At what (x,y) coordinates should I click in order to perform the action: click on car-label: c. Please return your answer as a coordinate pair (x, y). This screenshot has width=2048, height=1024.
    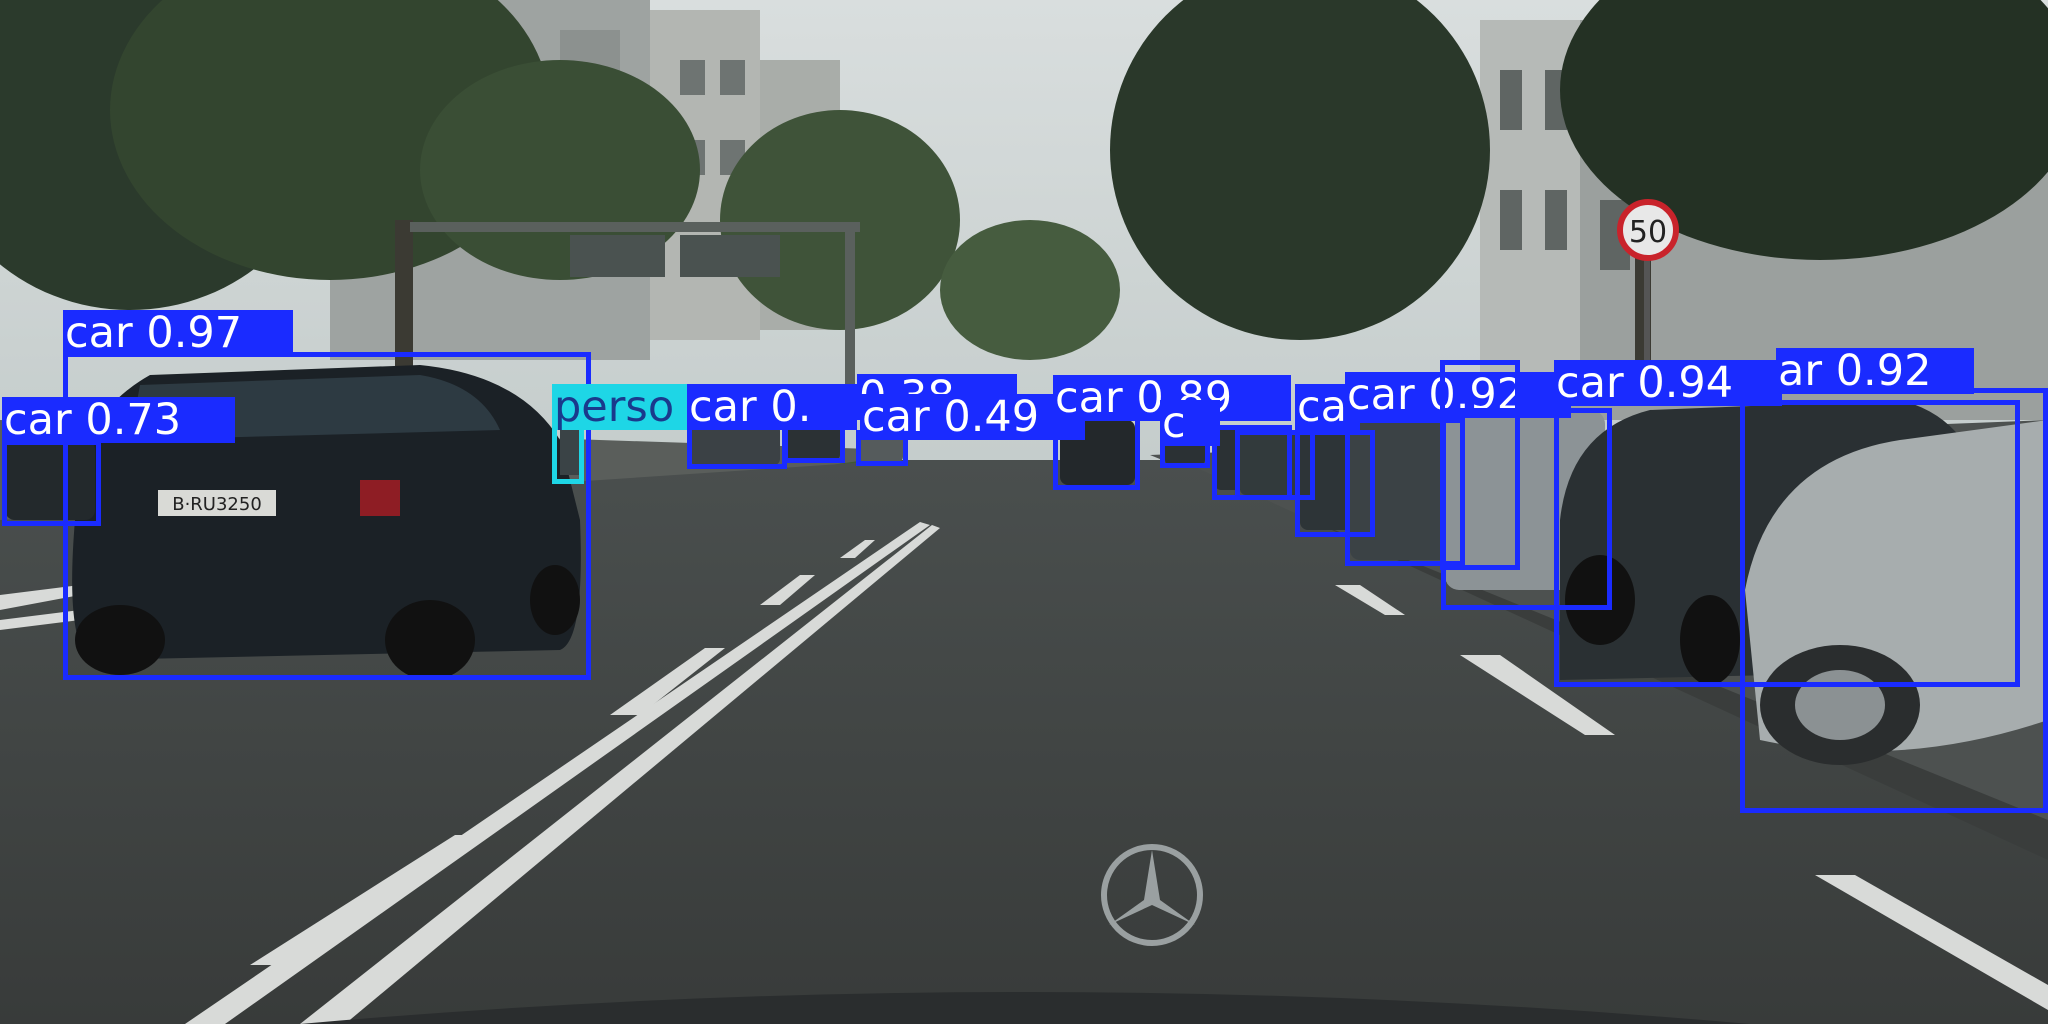
    Looking at the image, I should click on (1190, 423).